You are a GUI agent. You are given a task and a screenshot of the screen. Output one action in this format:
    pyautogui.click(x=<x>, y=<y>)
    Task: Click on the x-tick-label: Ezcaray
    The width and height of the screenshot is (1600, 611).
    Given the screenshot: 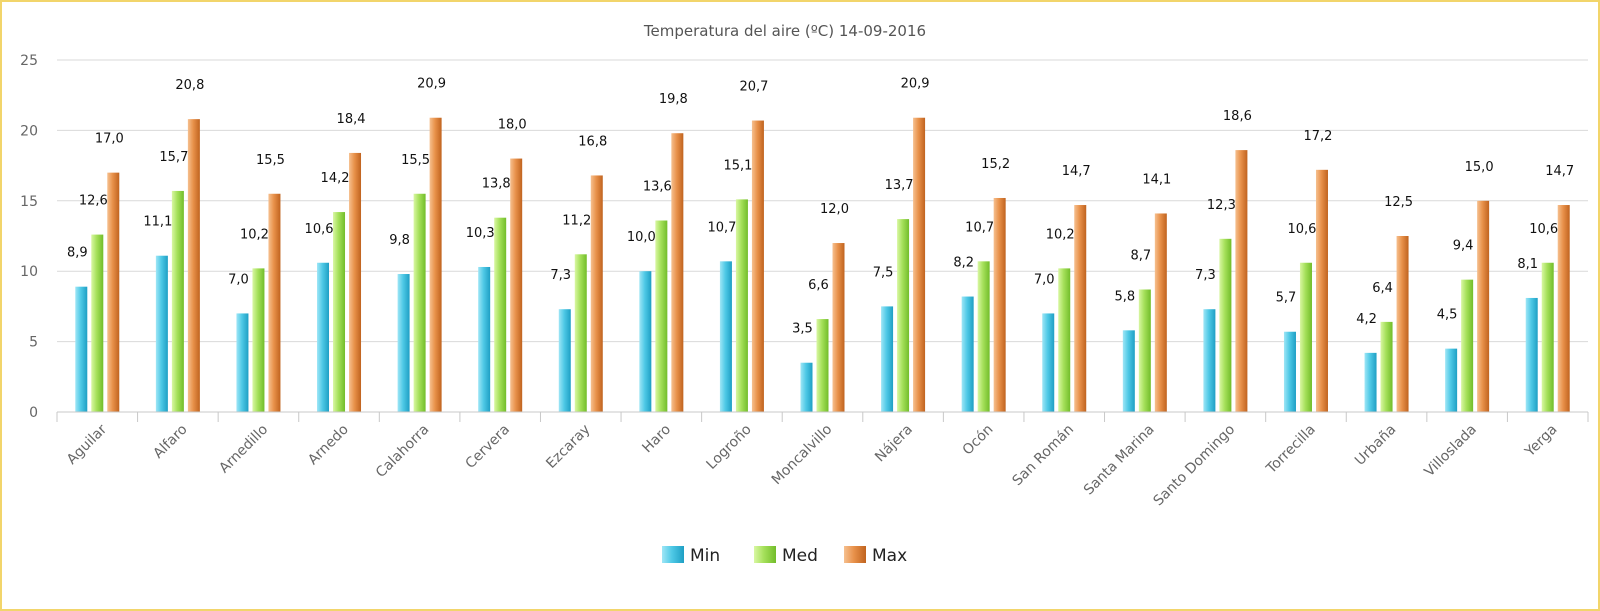 What is the action you would take?
    pyautogui.click(x=568, y=447)
    